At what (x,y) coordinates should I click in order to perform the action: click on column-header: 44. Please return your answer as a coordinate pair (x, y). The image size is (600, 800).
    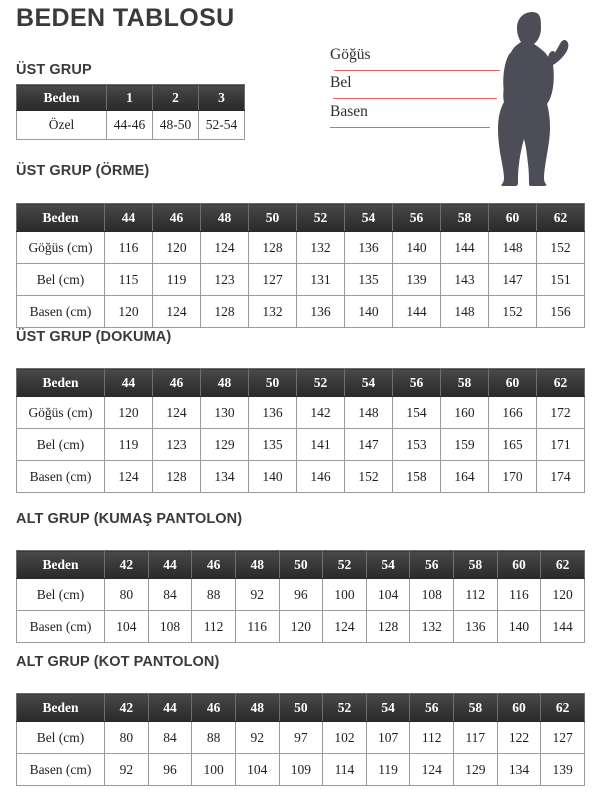
    Looking at the image, I should click on (170, 707).